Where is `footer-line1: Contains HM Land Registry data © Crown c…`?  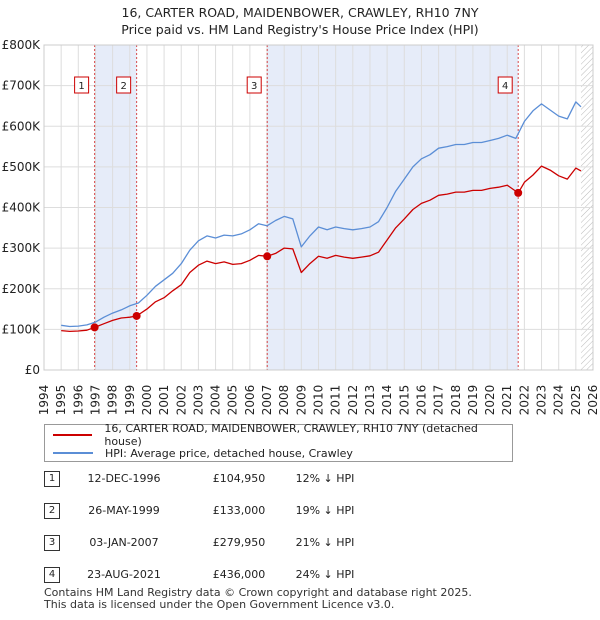 footer-line1: Contains HM Land Registry data © Crown c… is located at coordinates (258, 592).